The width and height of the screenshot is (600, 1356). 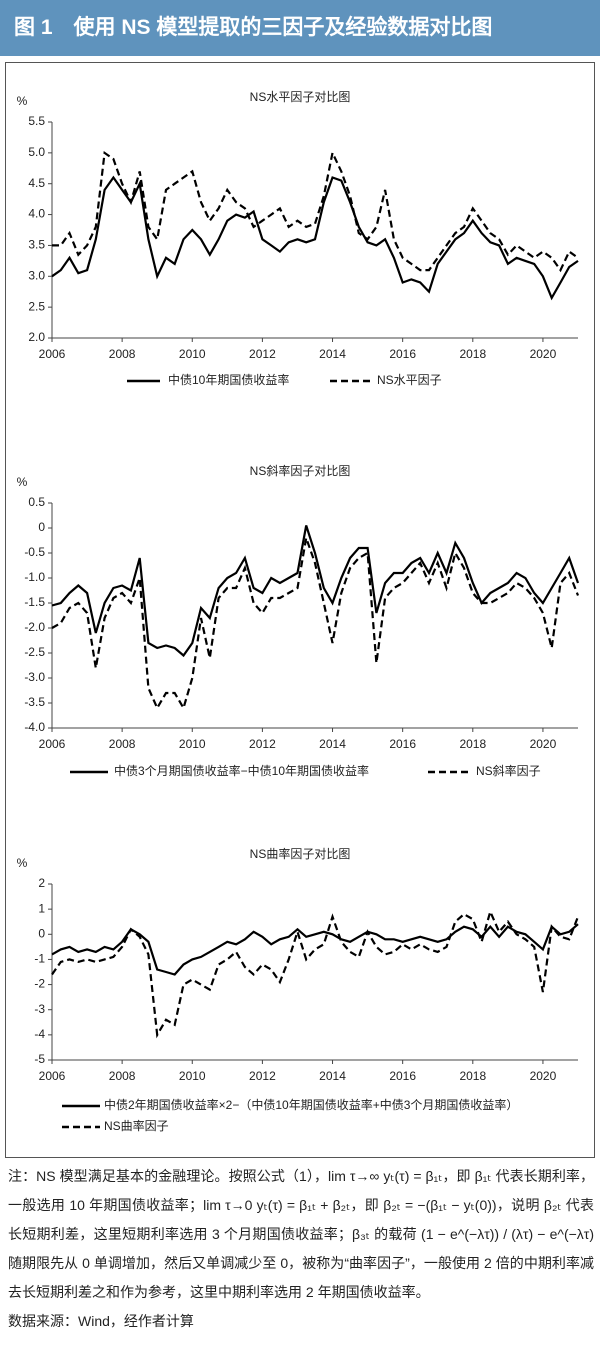 I want to click on legend-label: NS曲率因子, so click(x=136, y=1125).